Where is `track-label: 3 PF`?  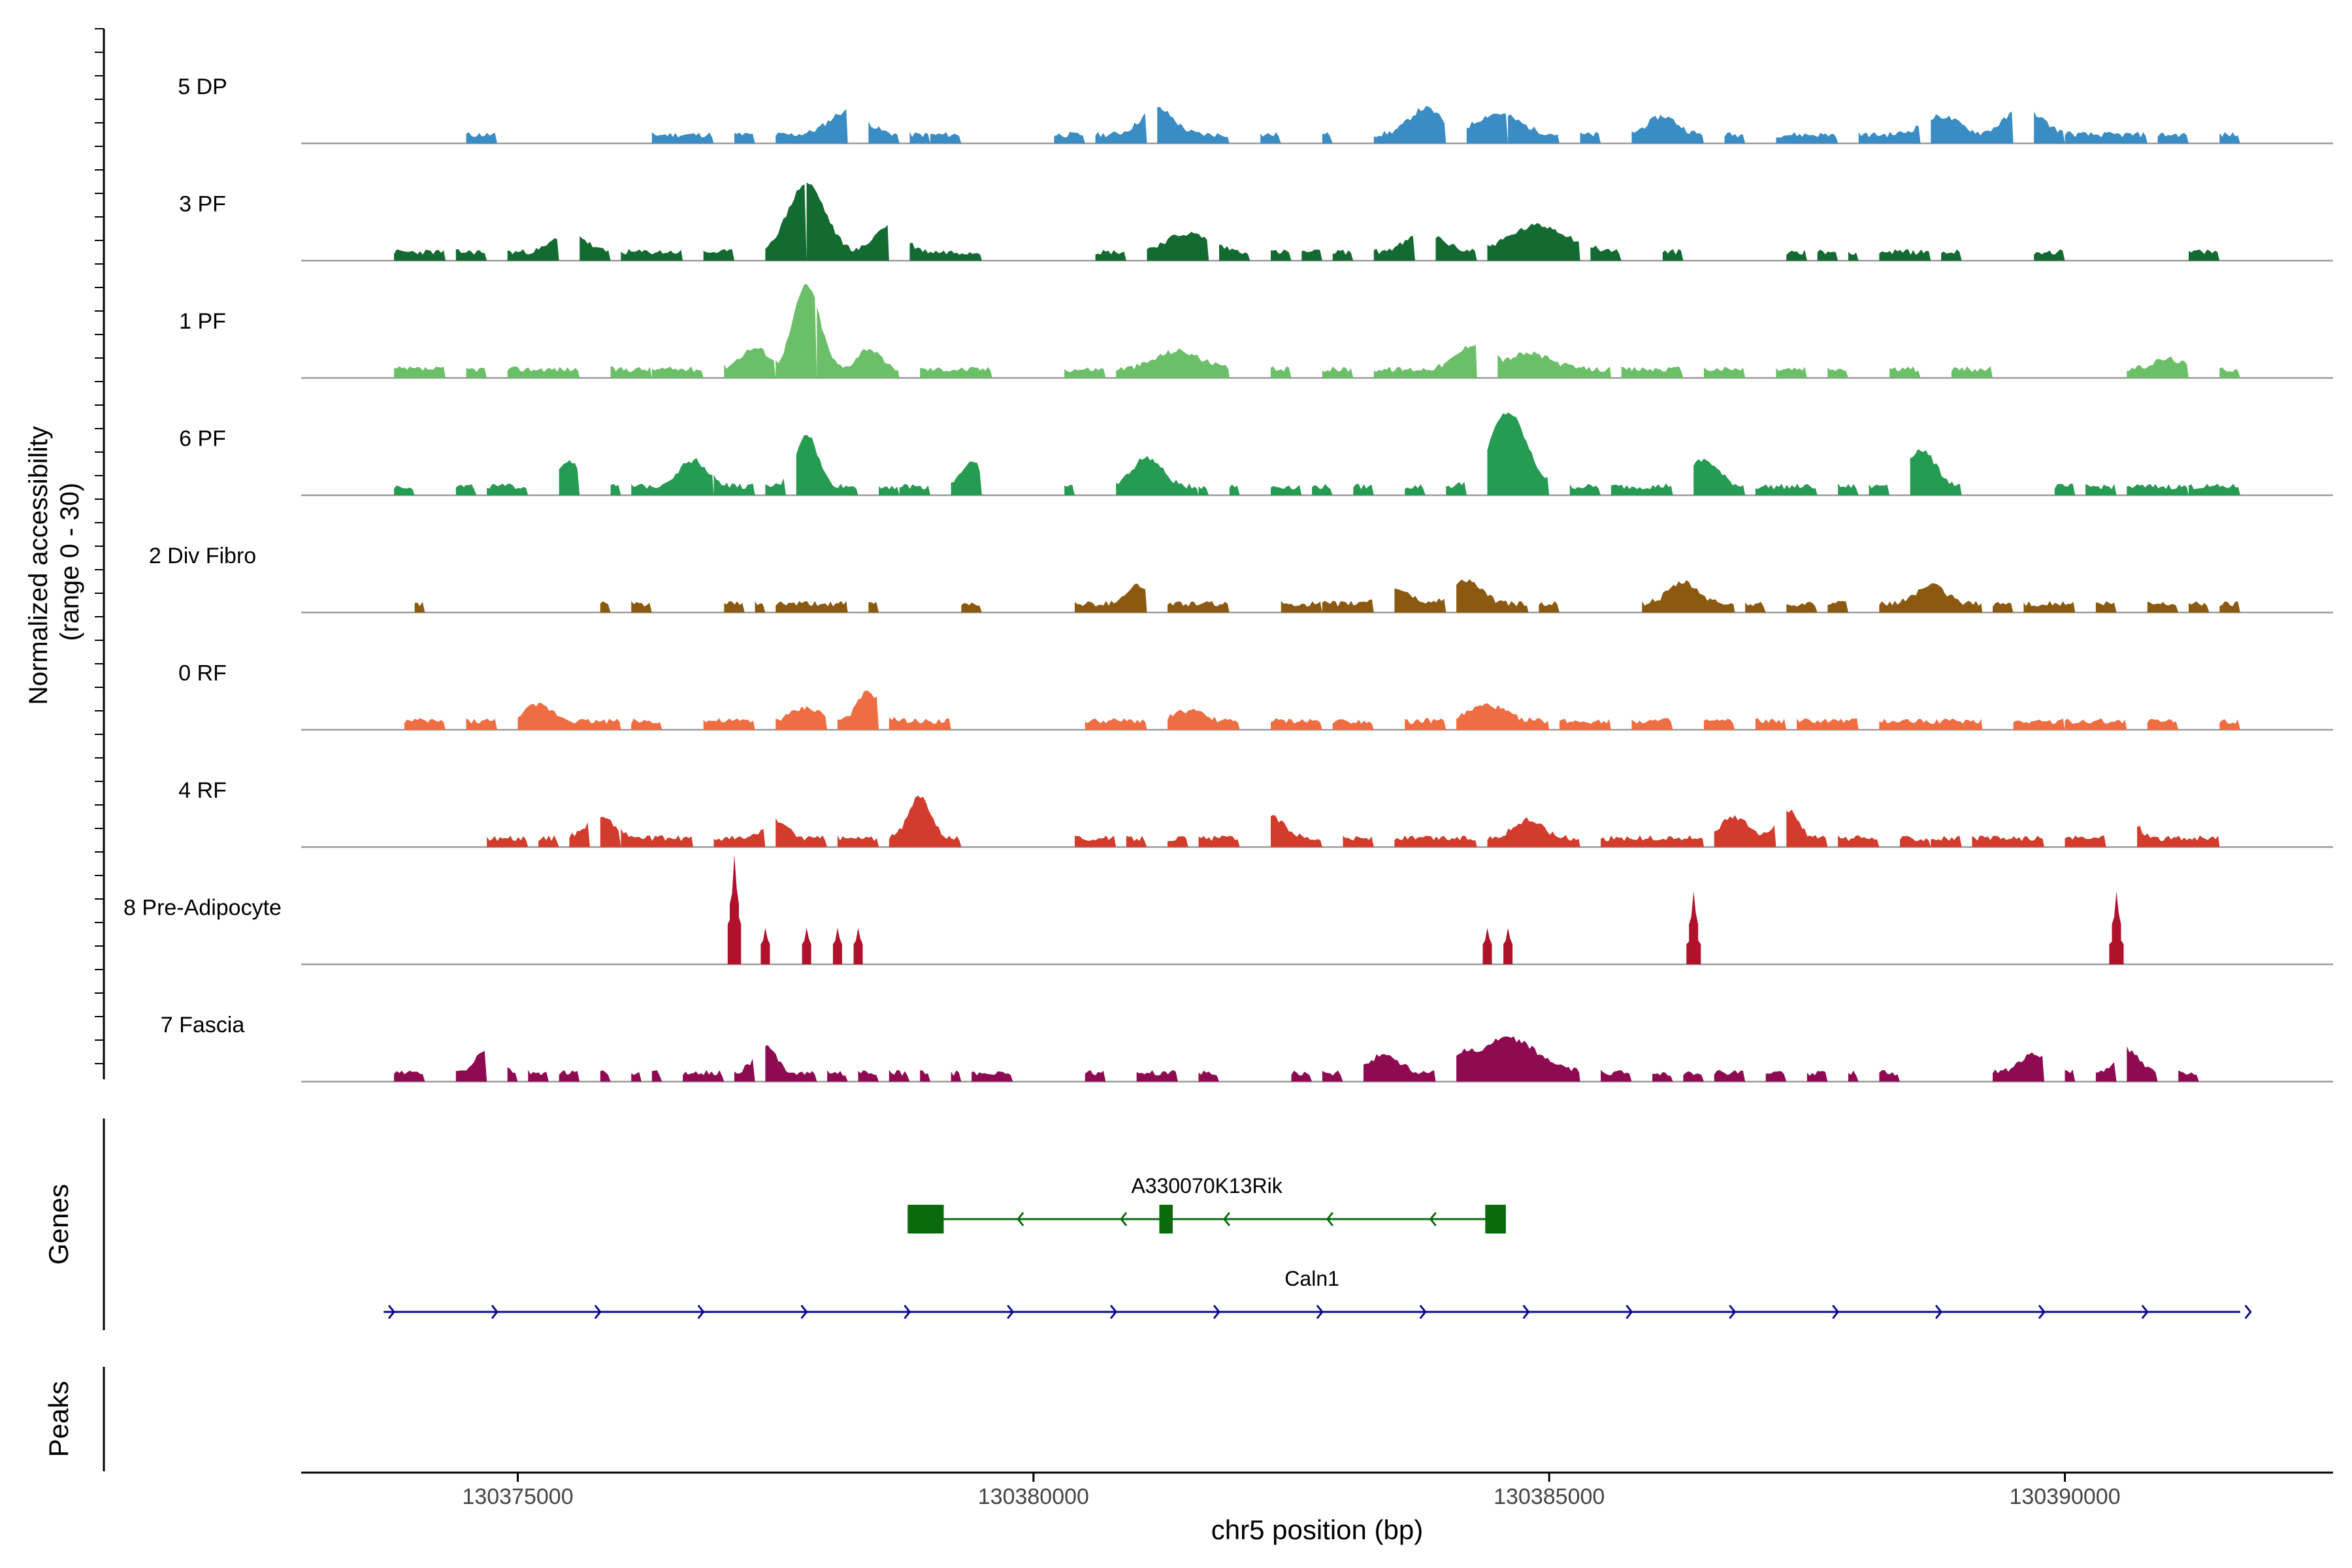 track-label: 3 PF is located at coordinates (202, 204).